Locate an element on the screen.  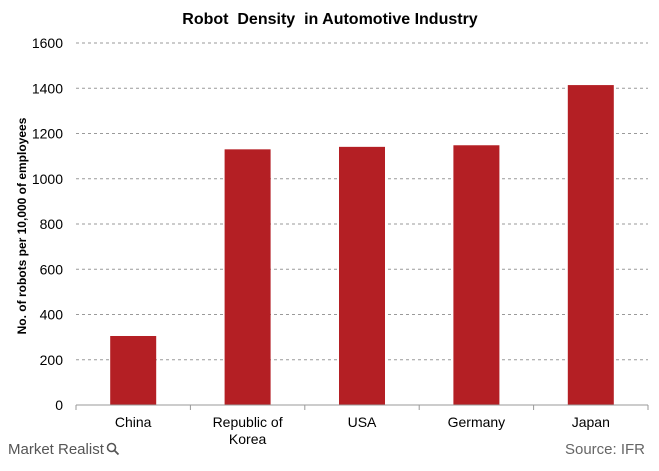
y-tick-label: 600 is located at coordinates (52, 269).